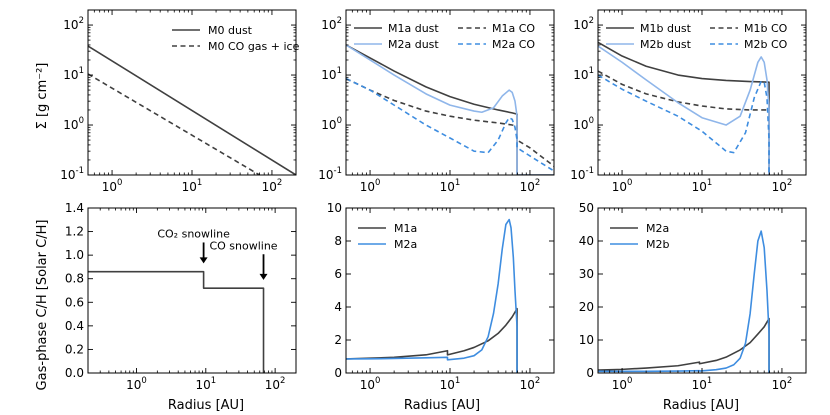  I want to click on y-axis-label-bottom: Gas-phase C/H [Solar C/H], so click(42, 305).